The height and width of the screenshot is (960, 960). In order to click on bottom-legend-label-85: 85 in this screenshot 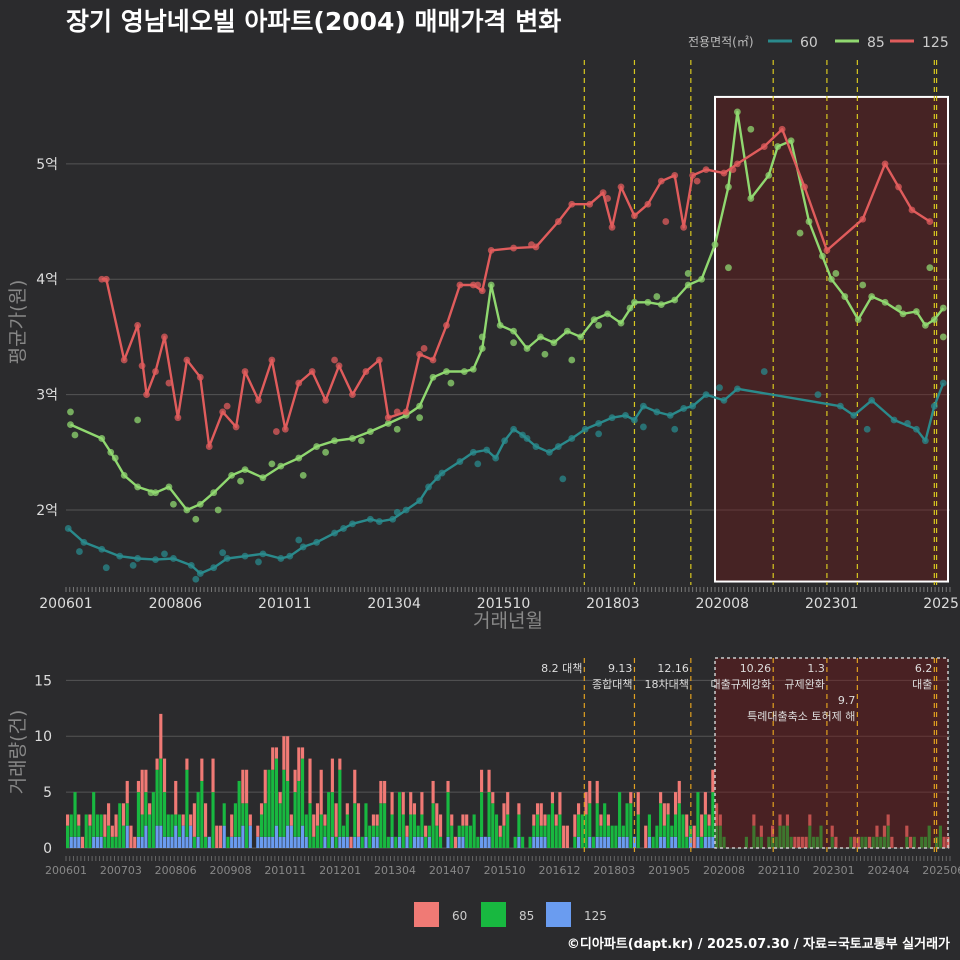, I will do `click(526, 916)`.